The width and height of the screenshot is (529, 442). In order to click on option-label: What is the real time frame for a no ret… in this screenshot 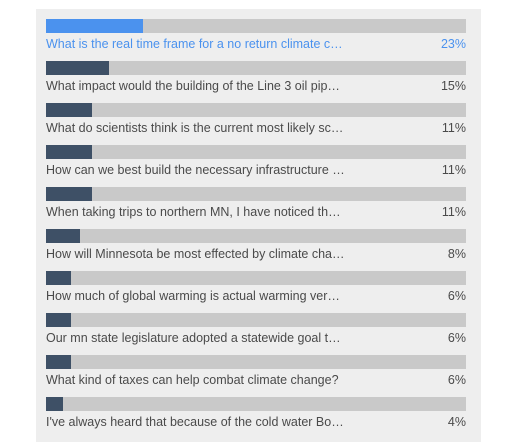, I will do `click(194, 44)`.